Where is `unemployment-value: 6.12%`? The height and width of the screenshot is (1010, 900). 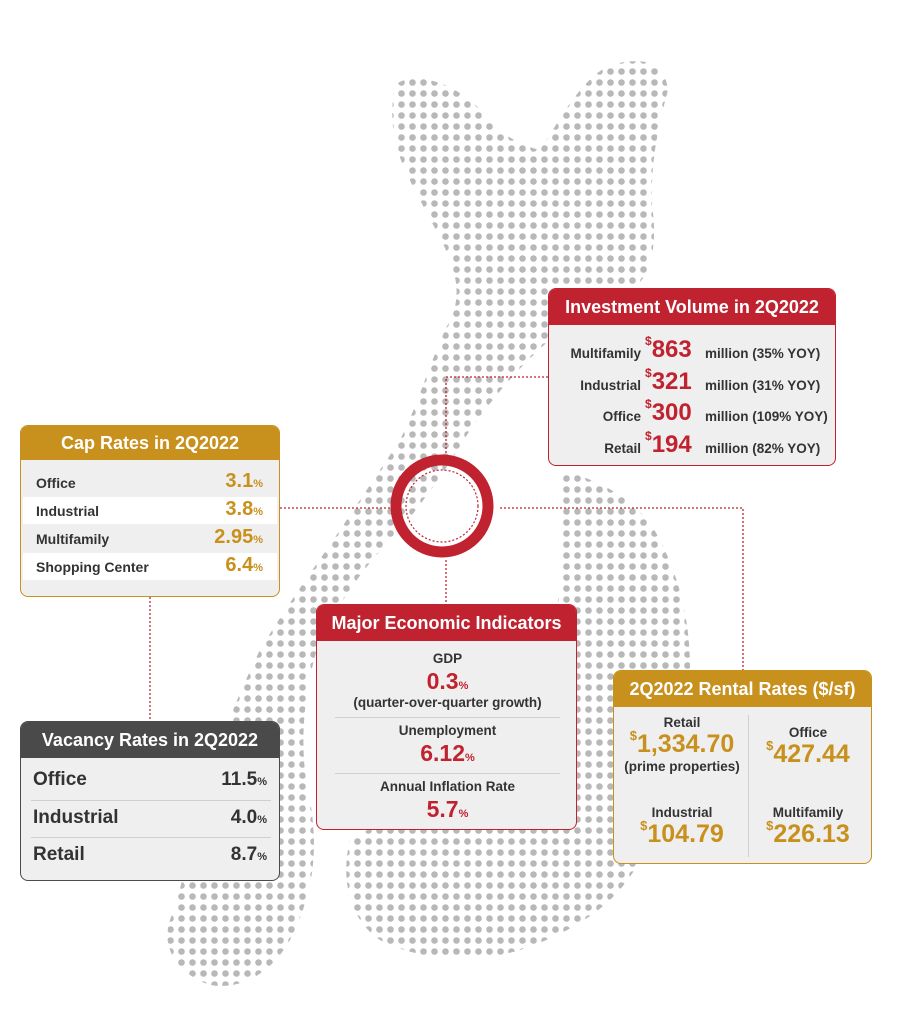
unemployment-value: 6.12% is located at coordinates (447, 753).